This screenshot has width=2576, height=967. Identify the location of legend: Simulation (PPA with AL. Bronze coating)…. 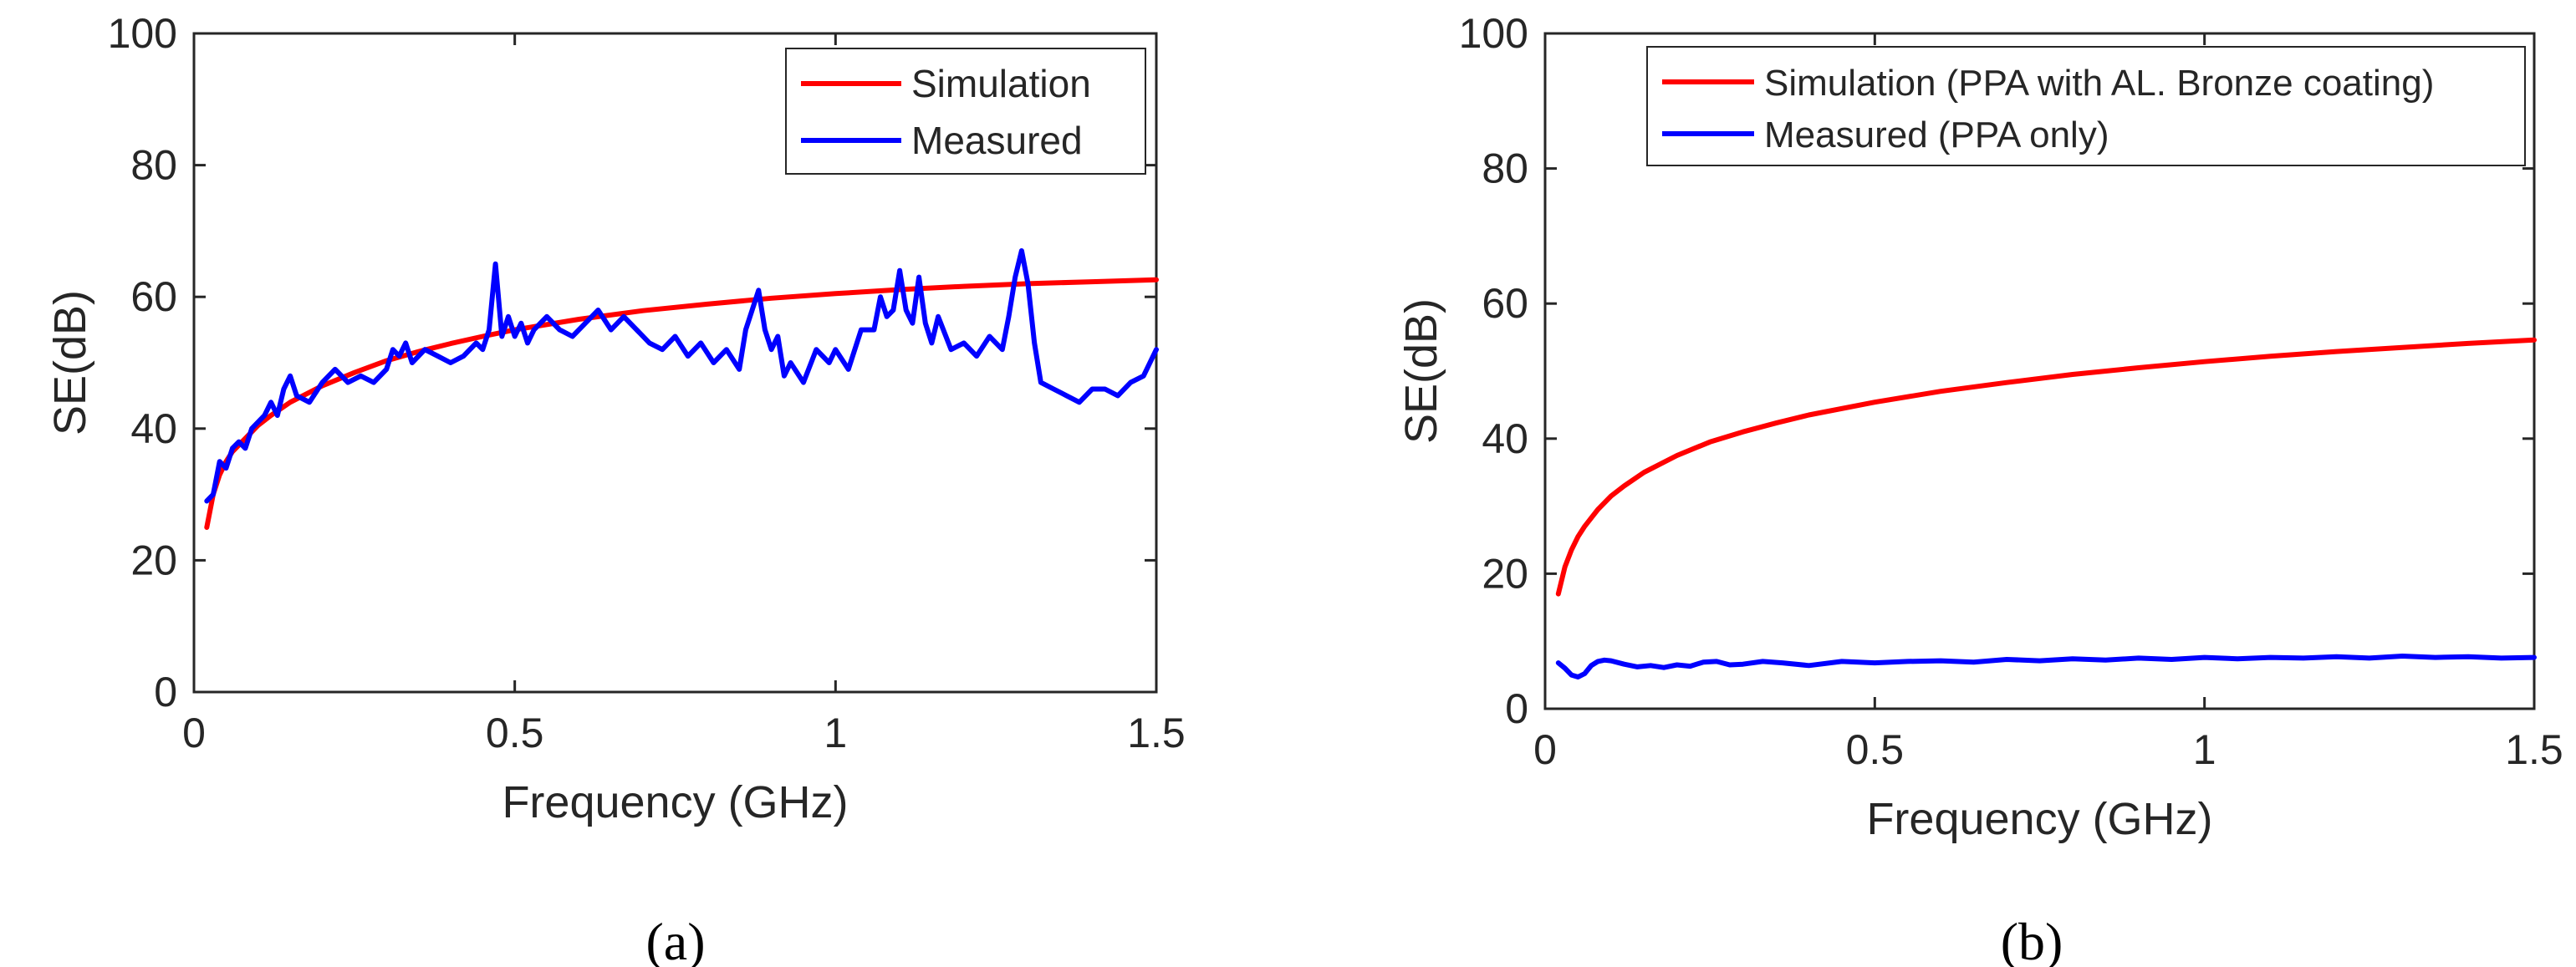
(2086, 106).